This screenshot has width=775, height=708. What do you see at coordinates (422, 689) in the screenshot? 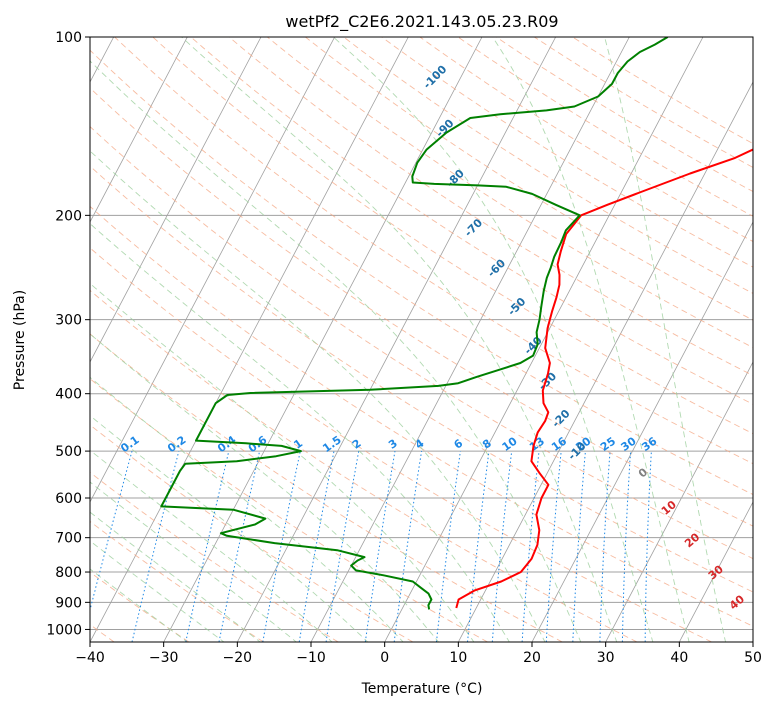
I see `x-axis-label: Temperature (°C)` at bounding box center [422, 689].